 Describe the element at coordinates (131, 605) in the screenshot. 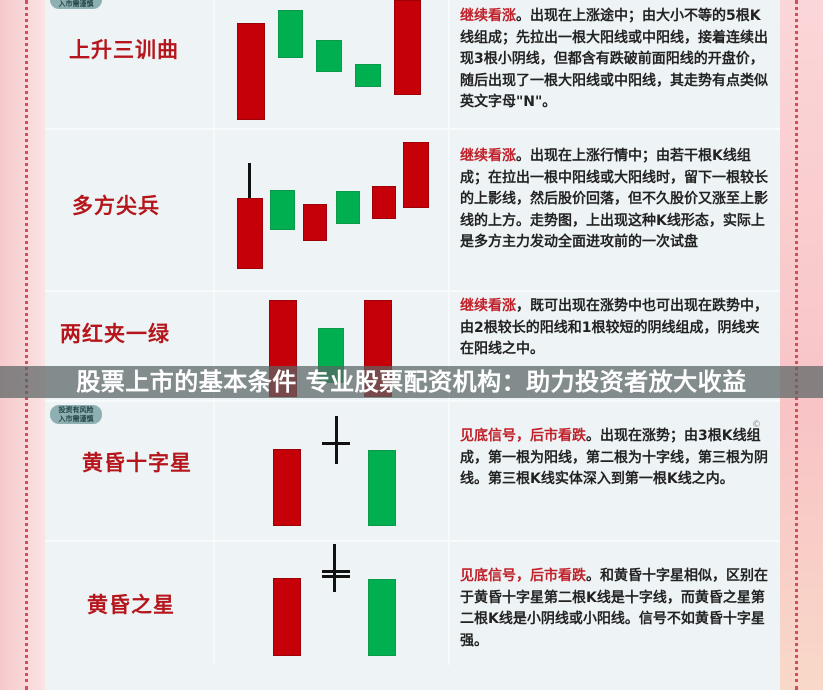

I see `pattern-name: 黄昏之星` at that location.